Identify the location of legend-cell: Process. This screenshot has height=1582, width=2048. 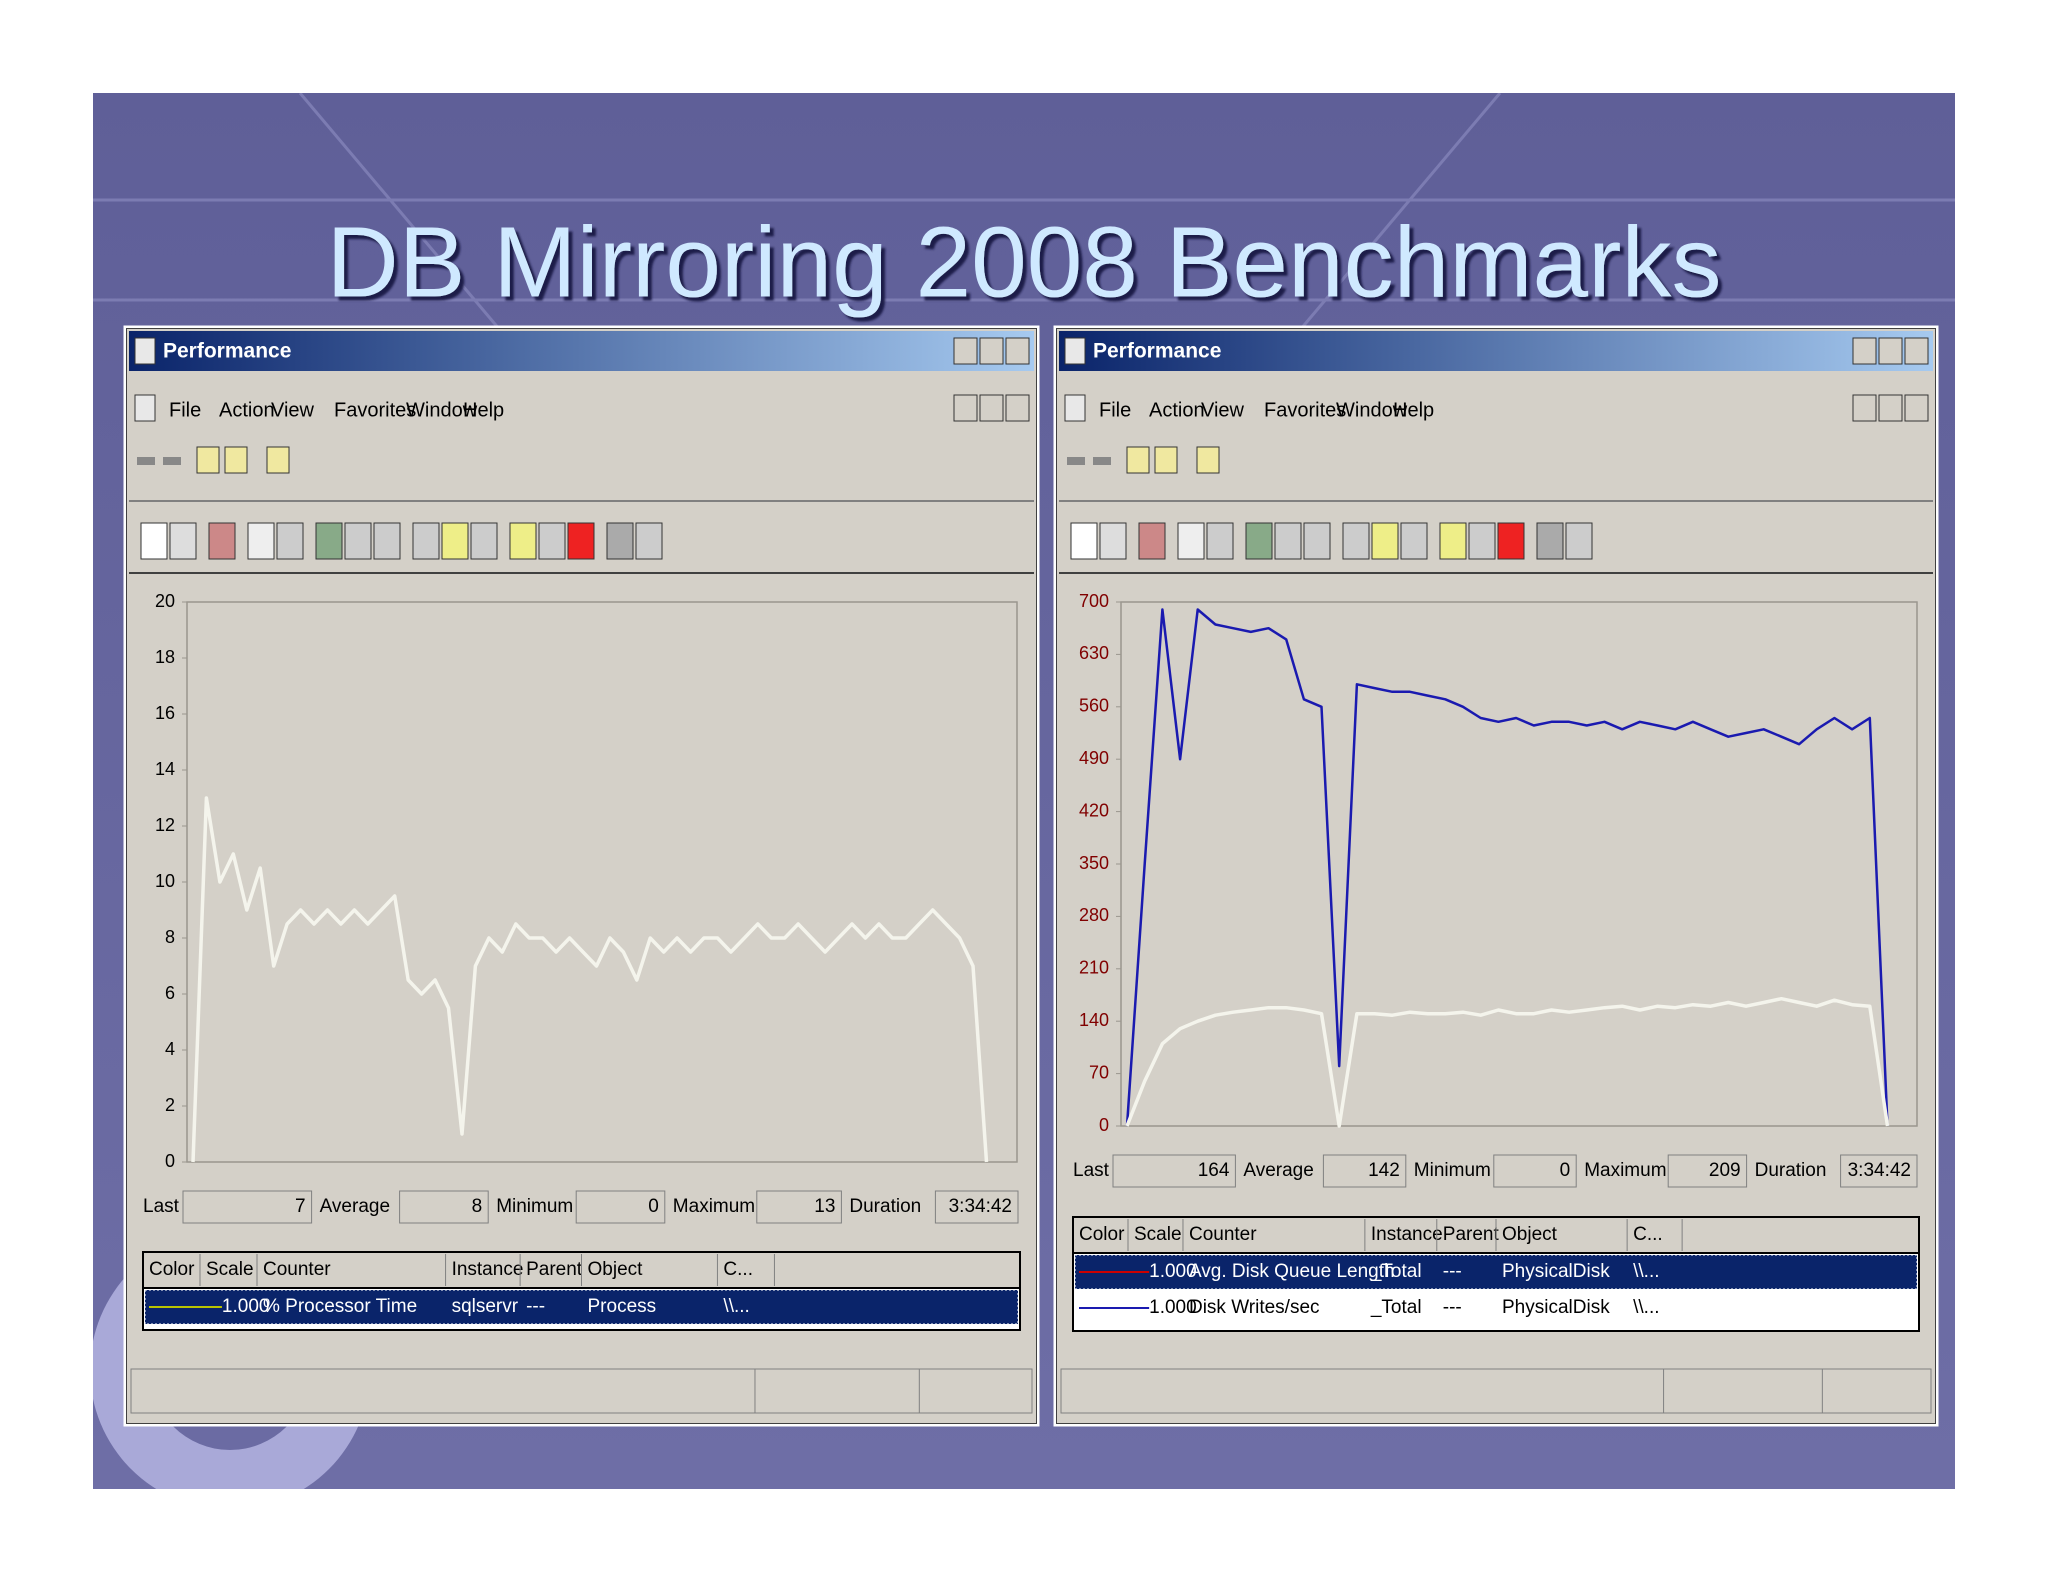
(622, 1306).